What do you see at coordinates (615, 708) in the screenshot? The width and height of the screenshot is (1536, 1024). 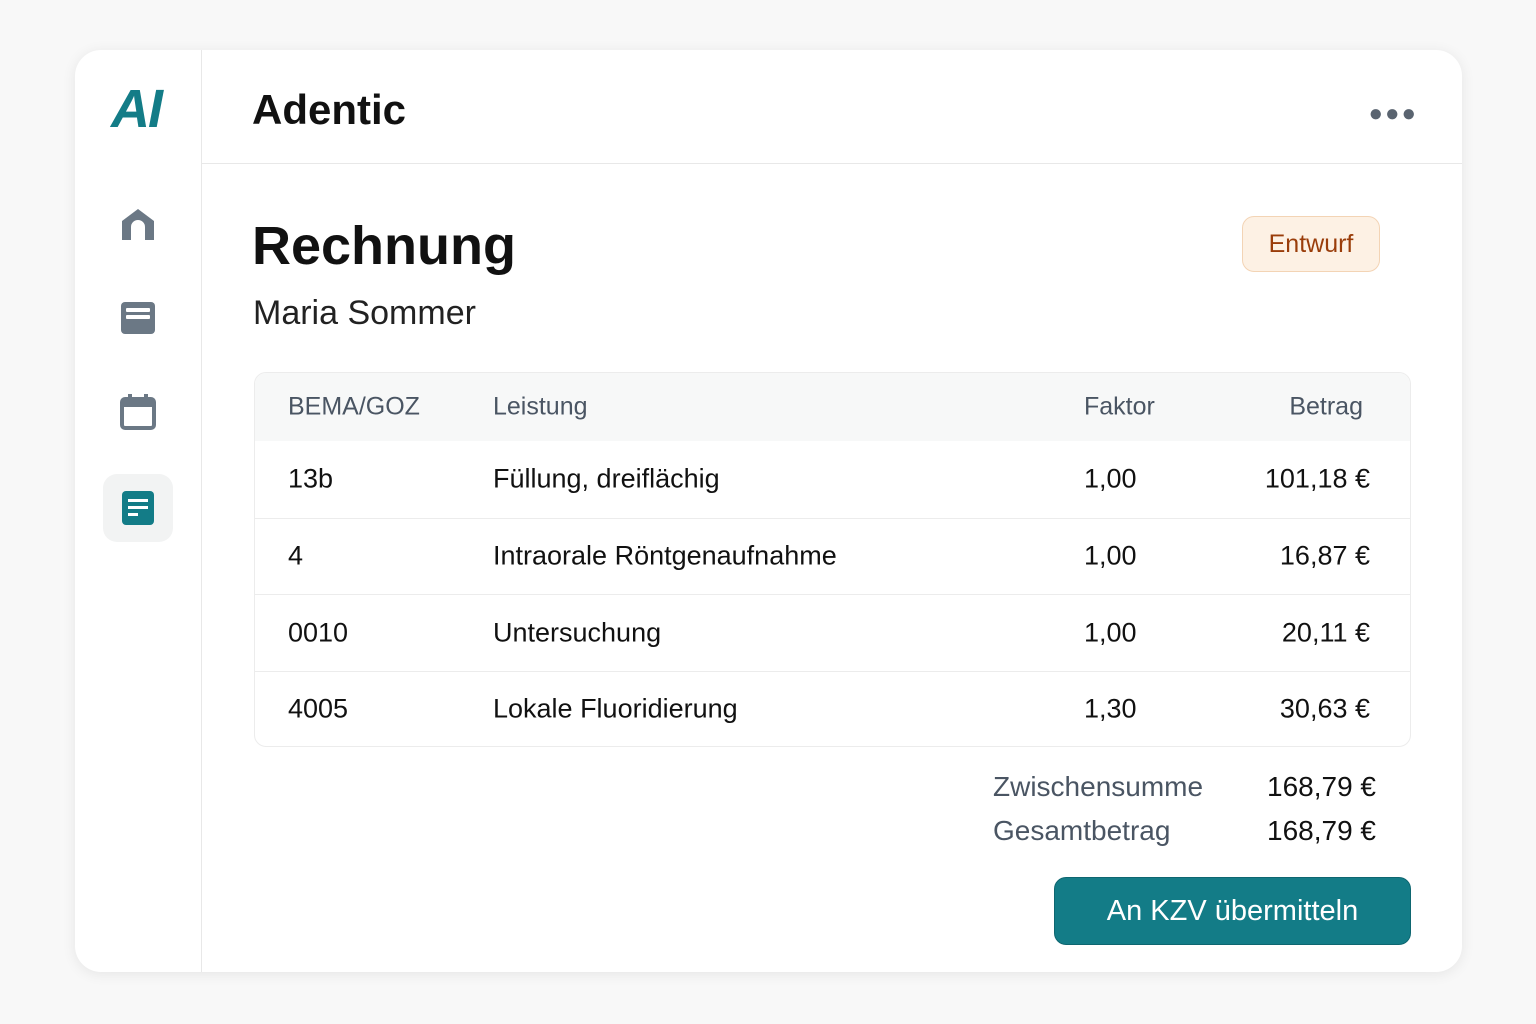 I see `cell-service: Lokale Fluoridierung` at bounding box center [615, 708].